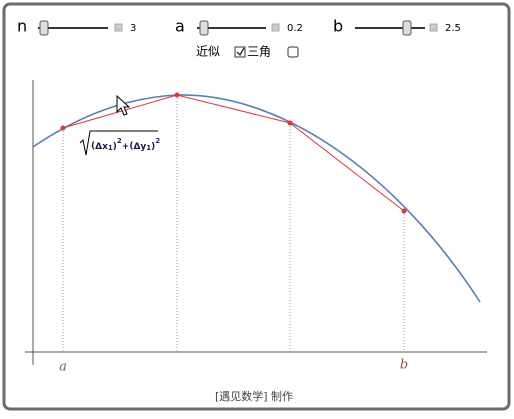 The height and width of the screenshot is (419, 514). Describe the element at coordinates (295, 28) in the screenshot. I see `slider-value: 0.2` at that location.